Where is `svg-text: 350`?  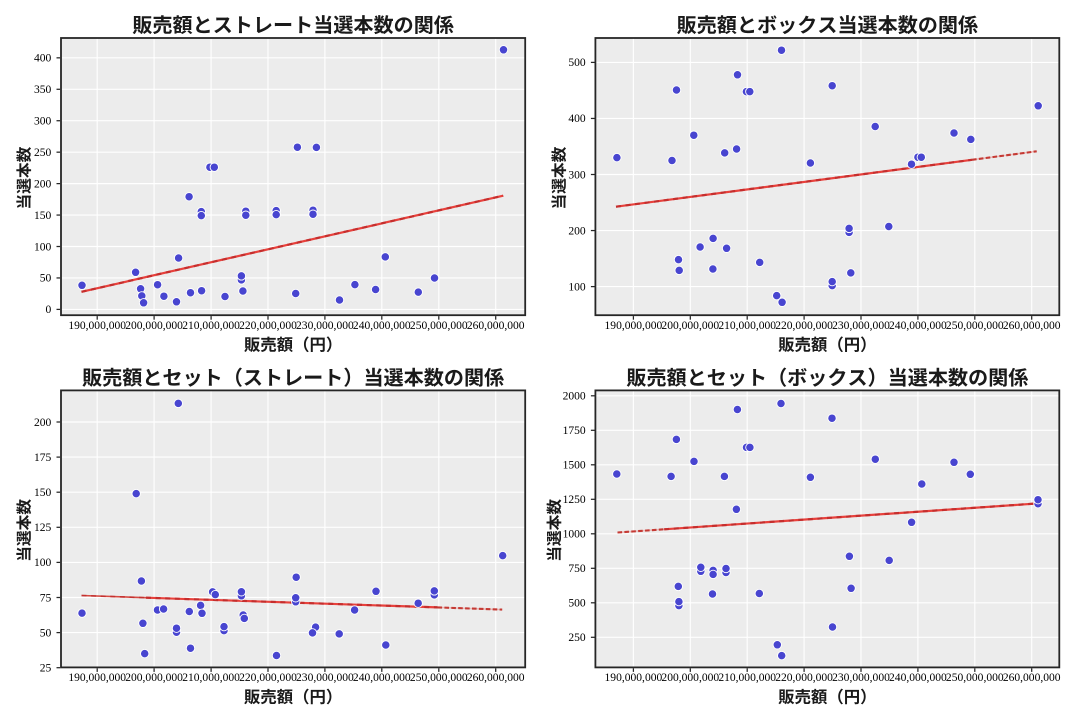 svg-text: 350 is located at coordinates (43, 90).